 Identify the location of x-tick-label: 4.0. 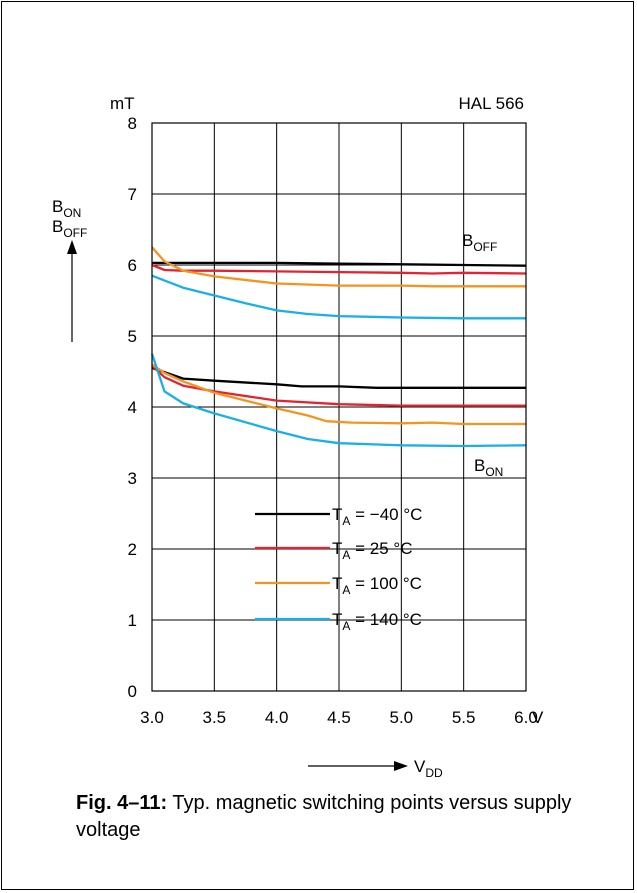
(277, 717).